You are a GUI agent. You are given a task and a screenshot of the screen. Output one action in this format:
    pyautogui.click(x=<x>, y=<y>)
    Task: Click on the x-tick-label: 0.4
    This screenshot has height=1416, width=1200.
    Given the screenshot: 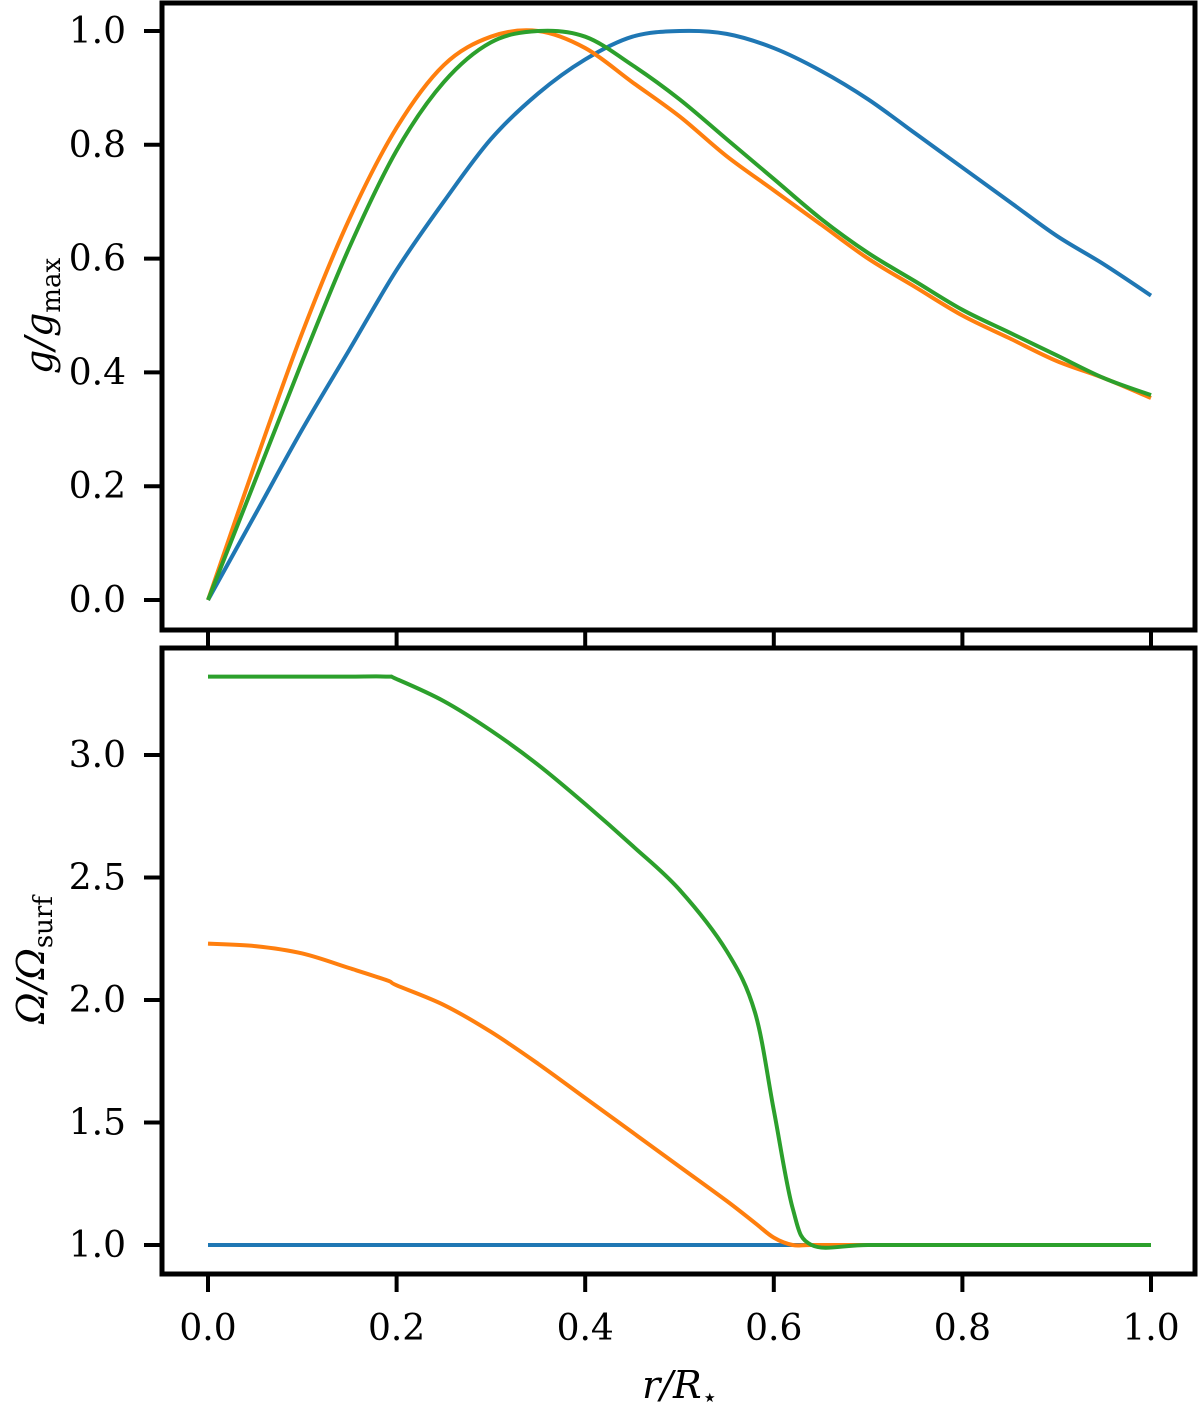 What is the action you would take?
    pyautogui.click(x=585, y=1328)
    